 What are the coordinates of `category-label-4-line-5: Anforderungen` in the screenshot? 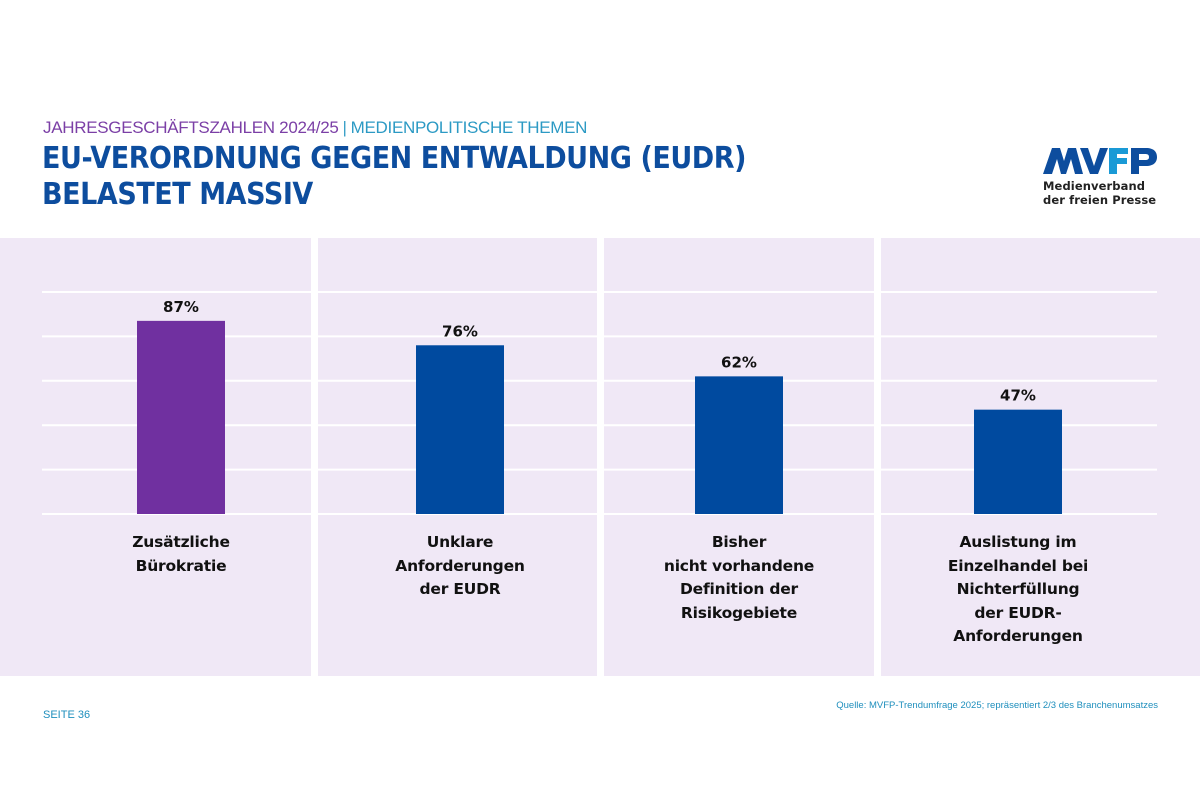 It's located at (1018, 636).